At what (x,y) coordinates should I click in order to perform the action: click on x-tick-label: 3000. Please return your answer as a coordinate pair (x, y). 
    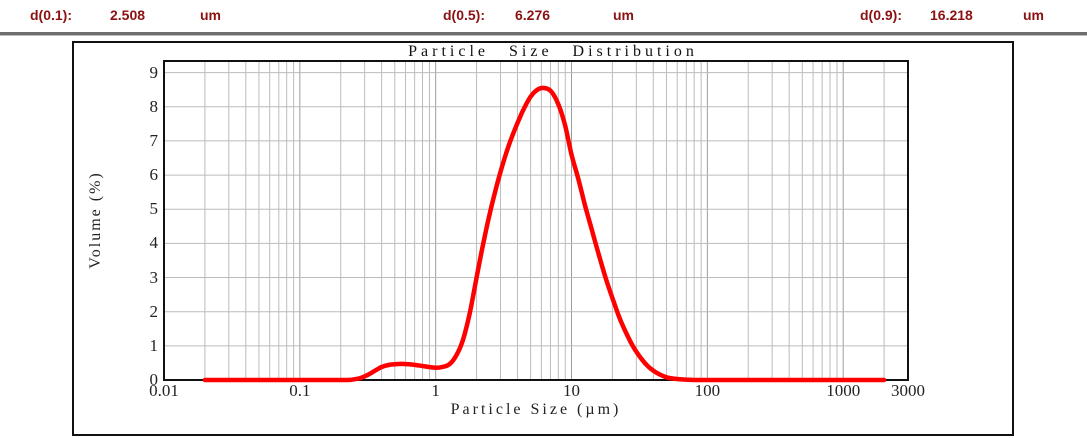
    Looking at the image, I should click on (908, 390).